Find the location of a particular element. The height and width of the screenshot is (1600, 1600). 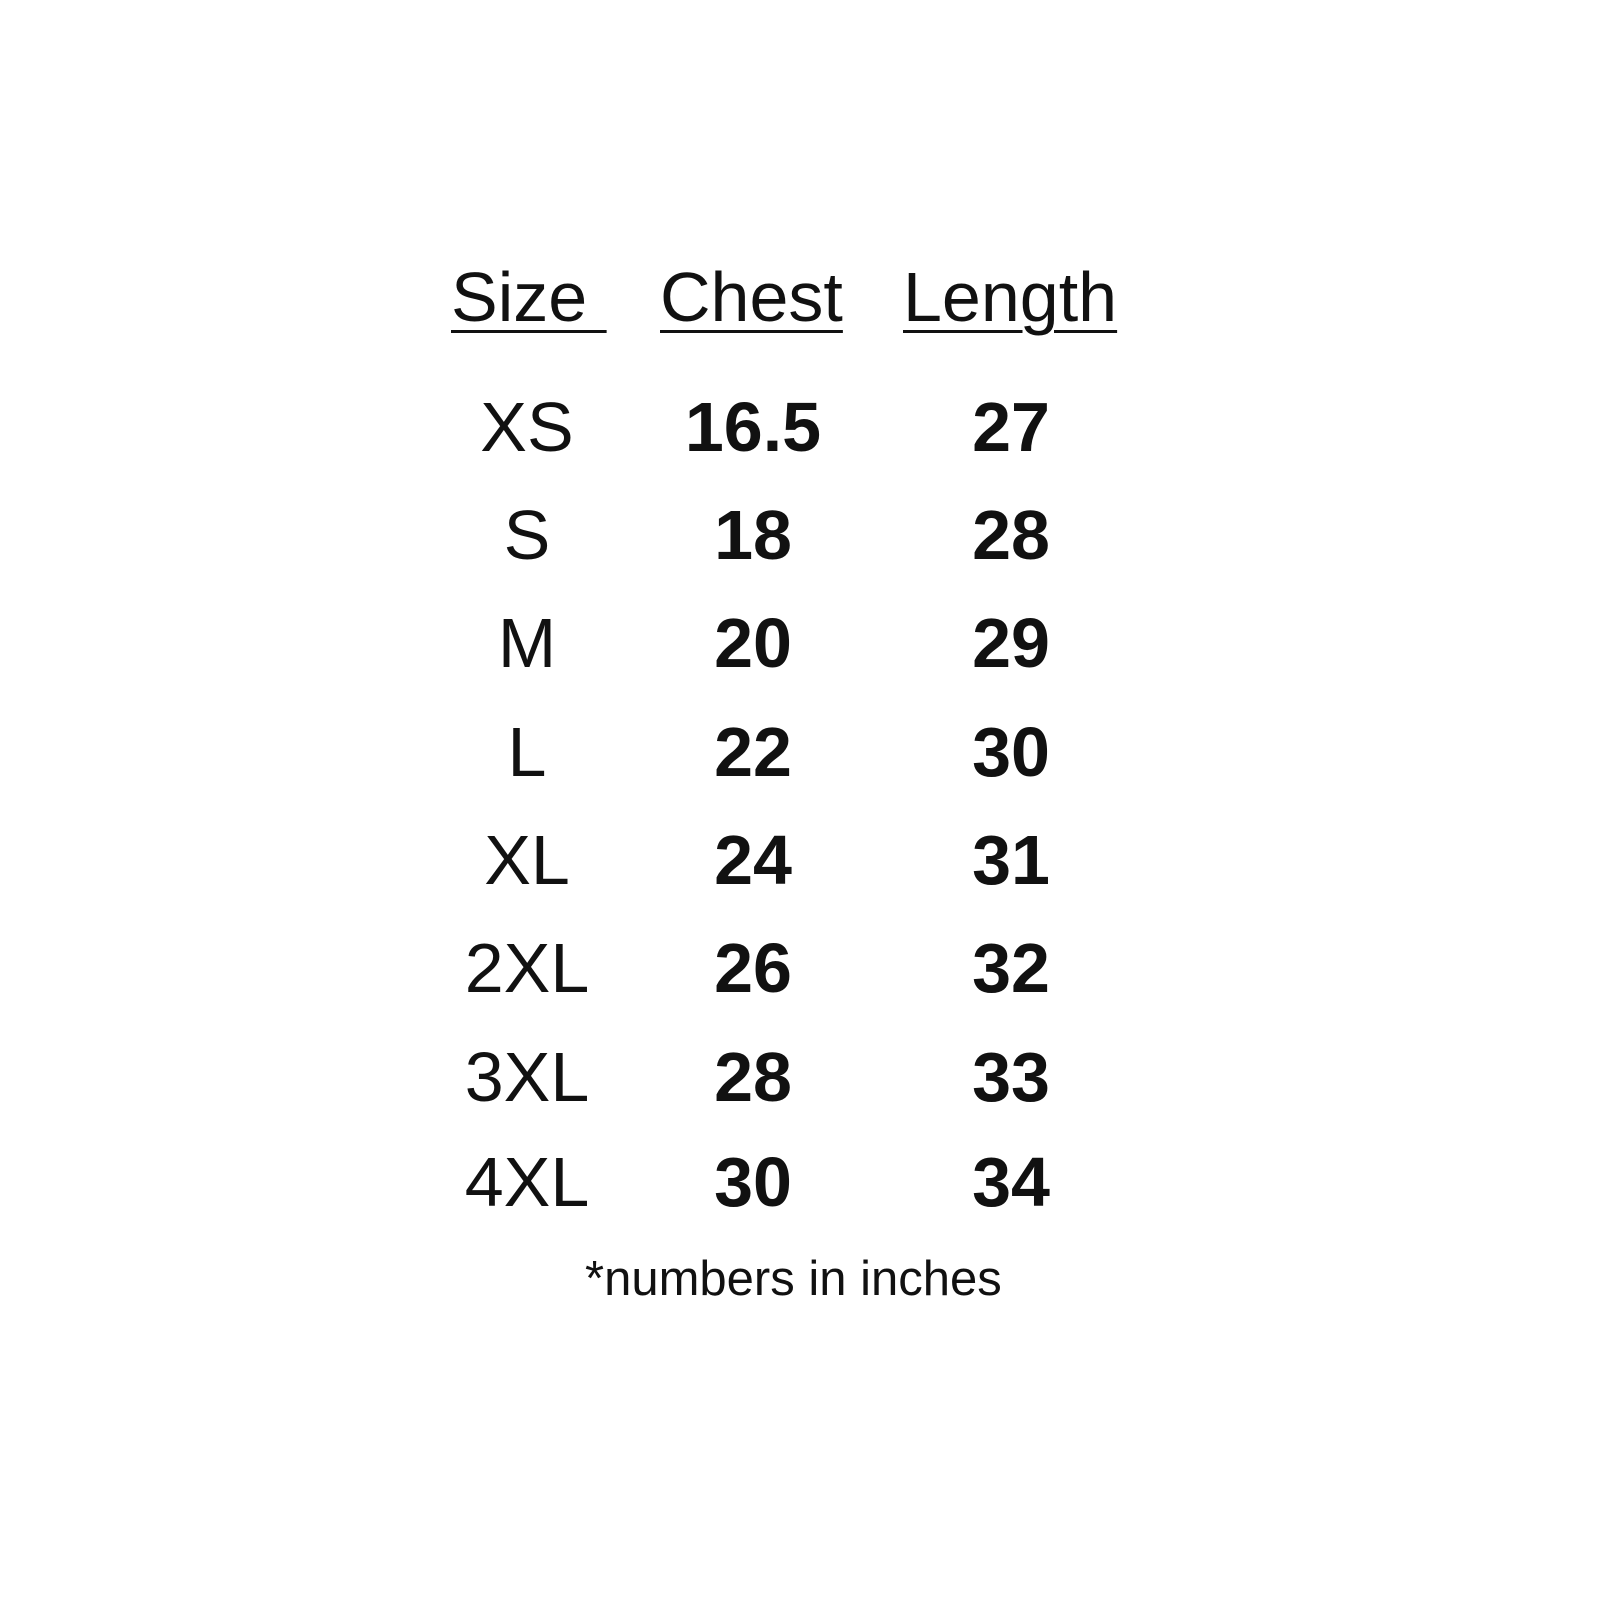

cell-length: 28 is located at coordinates (1011, 535).